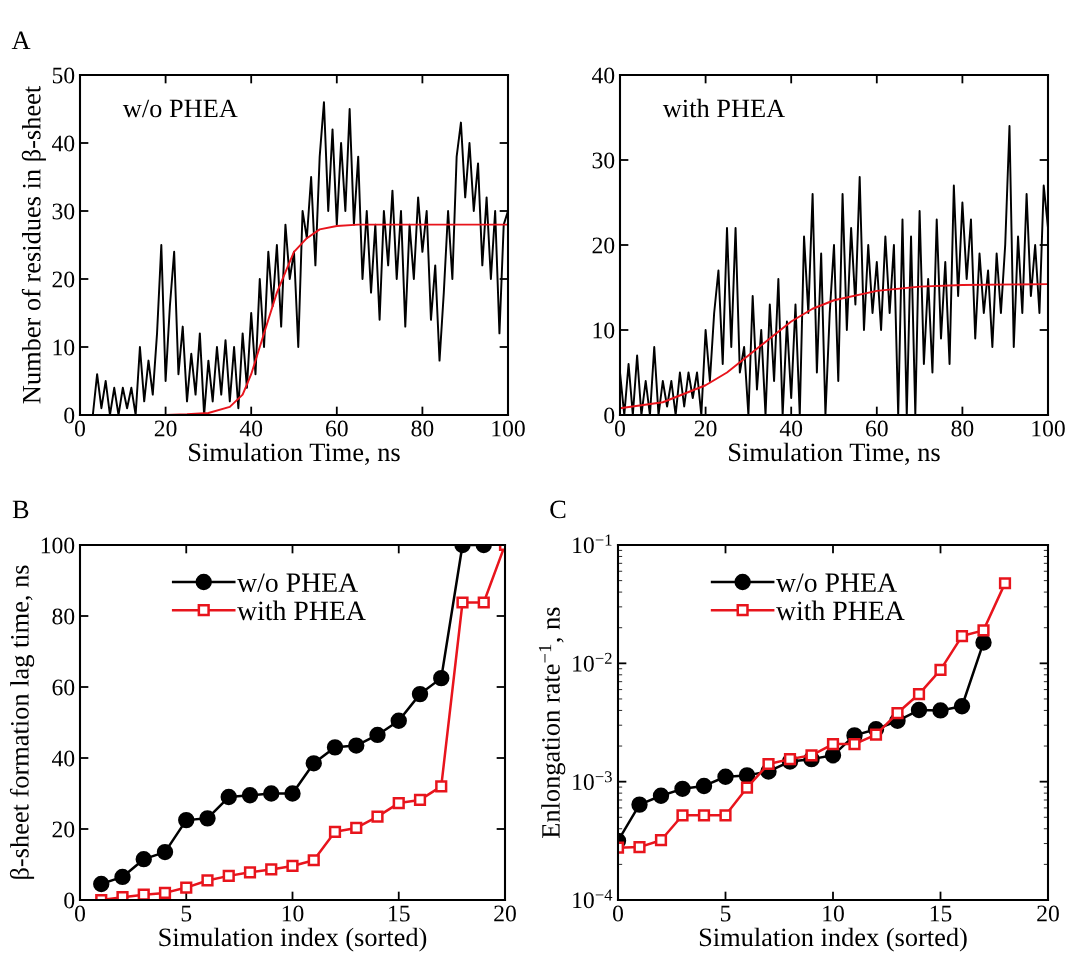 Image resolution: width=1070 pixels, height=963 pixels. What do you see at coordinates (301, 610) in the screenshot?
I see `legend-label: with PHEA` at bounding box center [301, 610].